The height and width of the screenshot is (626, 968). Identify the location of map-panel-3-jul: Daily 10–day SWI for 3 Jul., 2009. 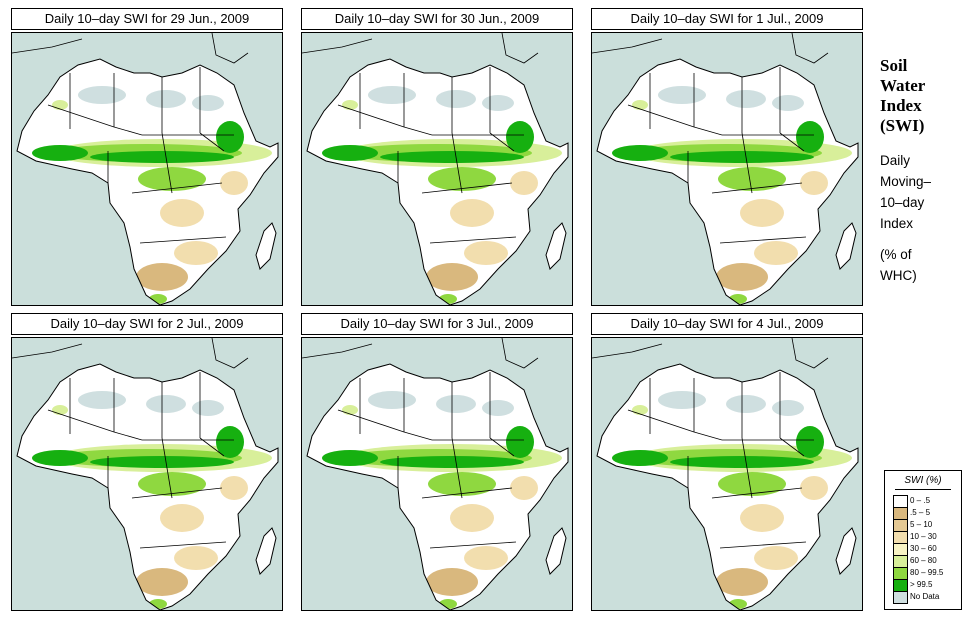
(437, 462).